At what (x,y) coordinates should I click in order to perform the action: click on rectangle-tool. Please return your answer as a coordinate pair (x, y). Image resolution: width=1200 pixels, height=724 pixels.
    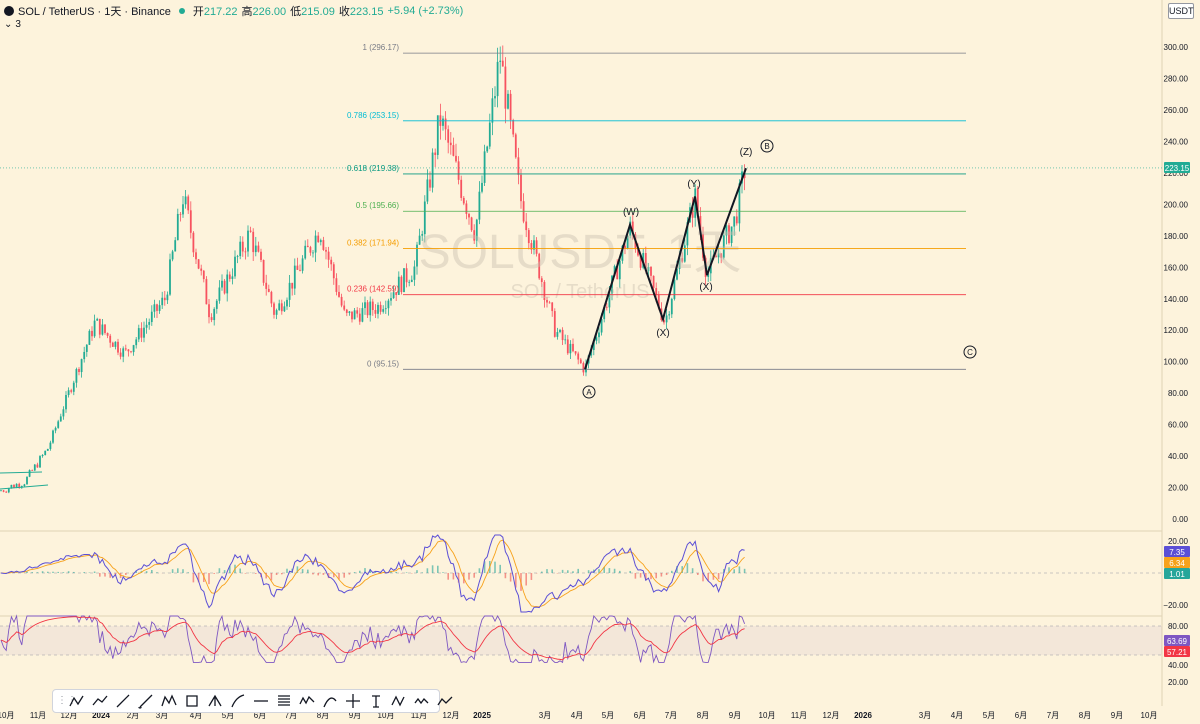
    Looking at the image, I should click on (192, 701).